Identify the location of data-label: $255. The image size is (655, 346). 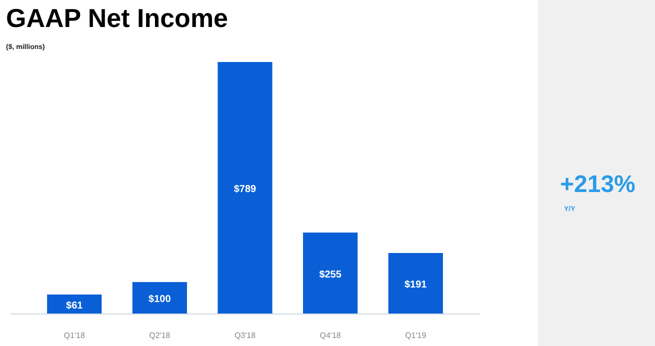
(330, 274).